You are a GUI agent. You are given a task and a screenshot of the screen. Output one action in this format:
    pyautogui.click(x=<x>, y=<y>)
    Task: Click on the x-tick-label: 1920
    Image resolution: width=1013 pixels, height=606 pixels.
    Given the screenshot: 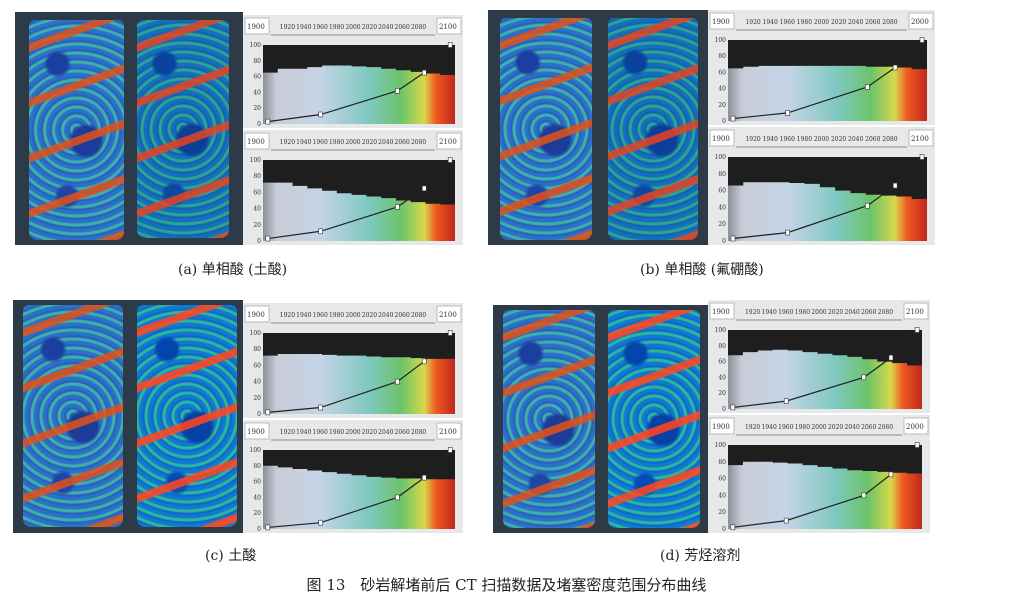 What is the action you would take?
    pyautogui.click(x=287, y=432)
    